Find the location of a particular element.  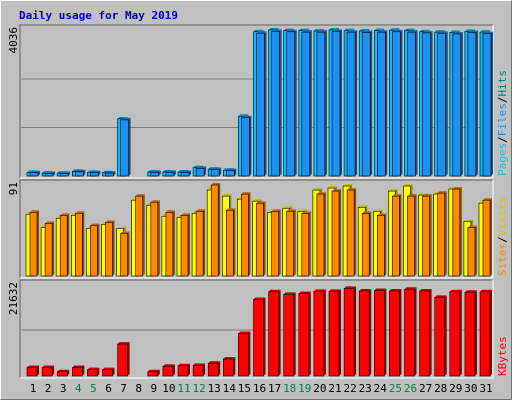

x-tick-label: 30 is located at coordinates (470, 388).